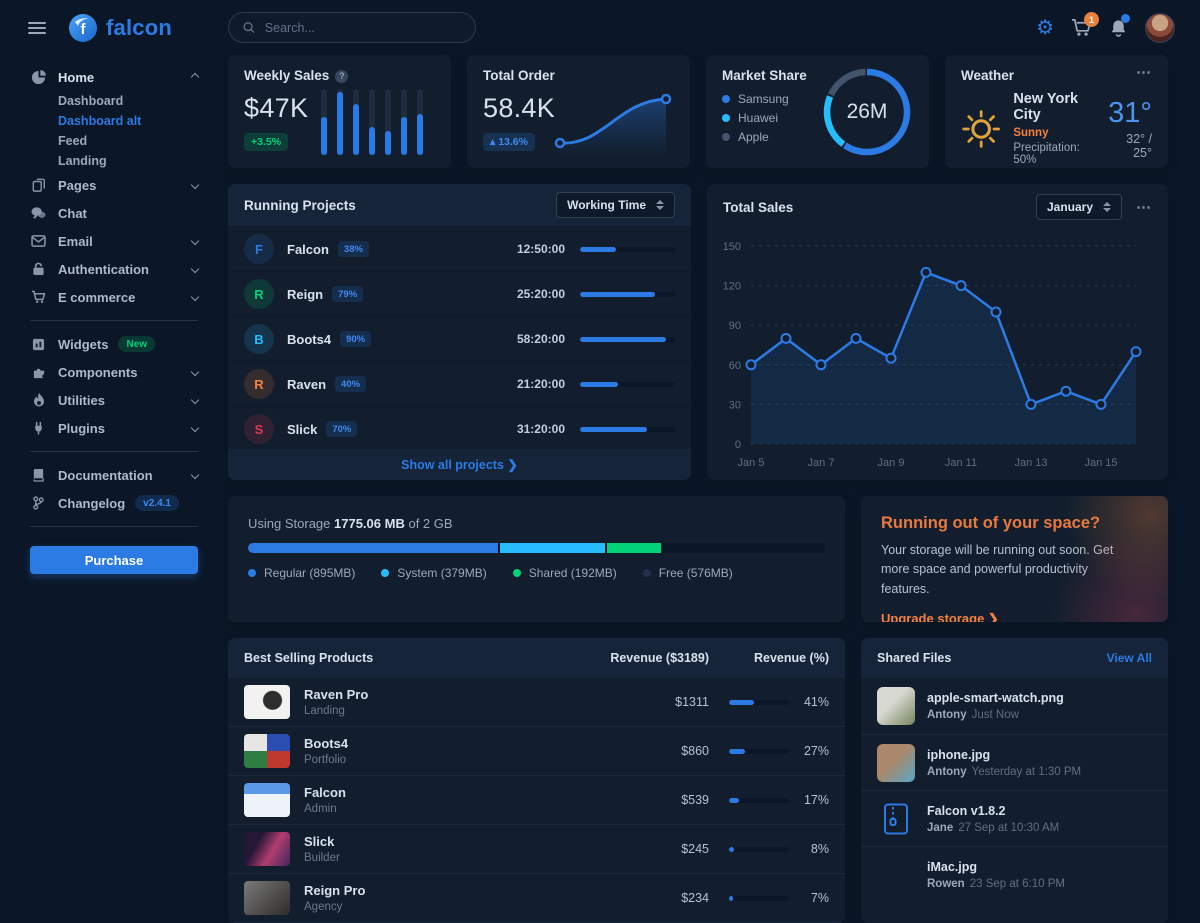 The width and height of the screenshot is (1200, 923). Describe the element at coordinates (81, 400) in the screenshot. I see `sidebar-item-label: Utilities` at that location.